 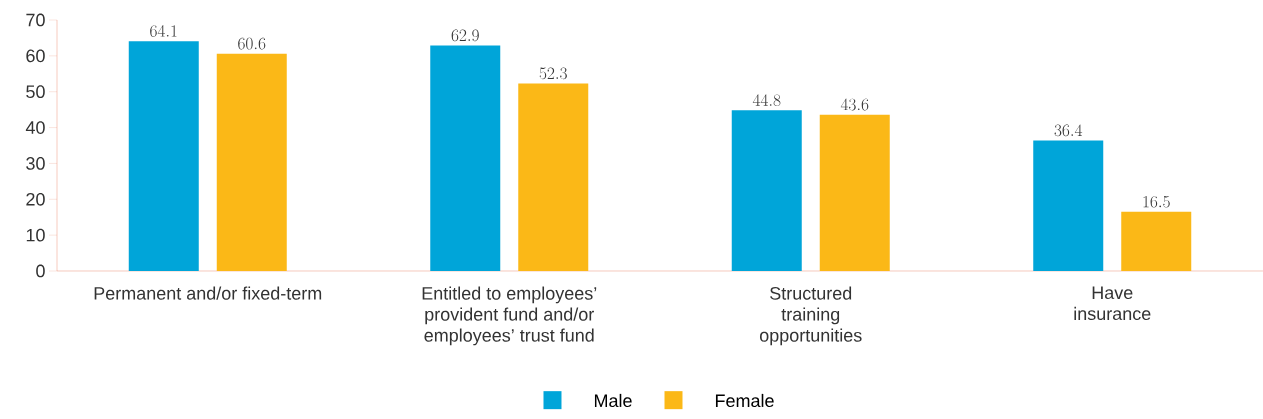 I want to click on data-label: 60.6, so click(x=252, y=43).